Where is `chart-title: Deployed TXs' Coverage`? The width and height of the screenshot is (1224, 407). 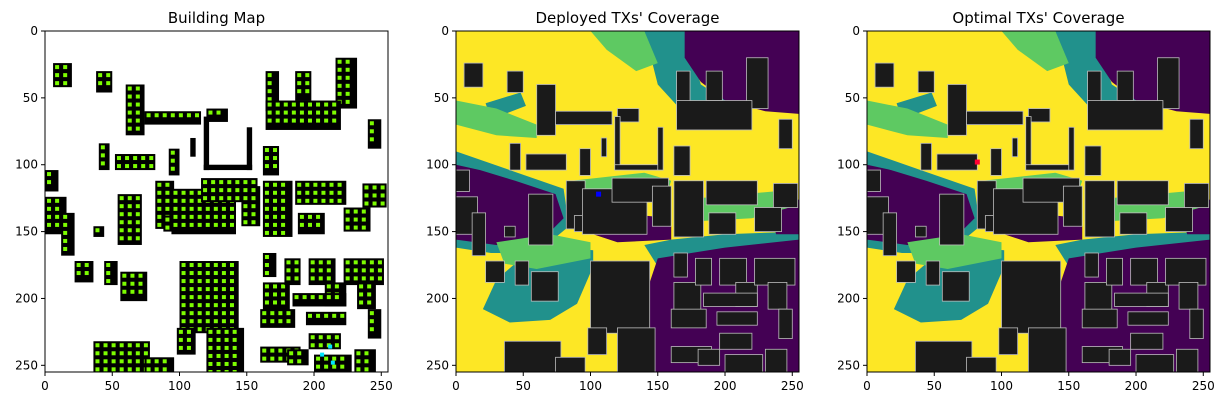 chart-title: Deployed TXs' Coverage is located at coordinates (627, 18).